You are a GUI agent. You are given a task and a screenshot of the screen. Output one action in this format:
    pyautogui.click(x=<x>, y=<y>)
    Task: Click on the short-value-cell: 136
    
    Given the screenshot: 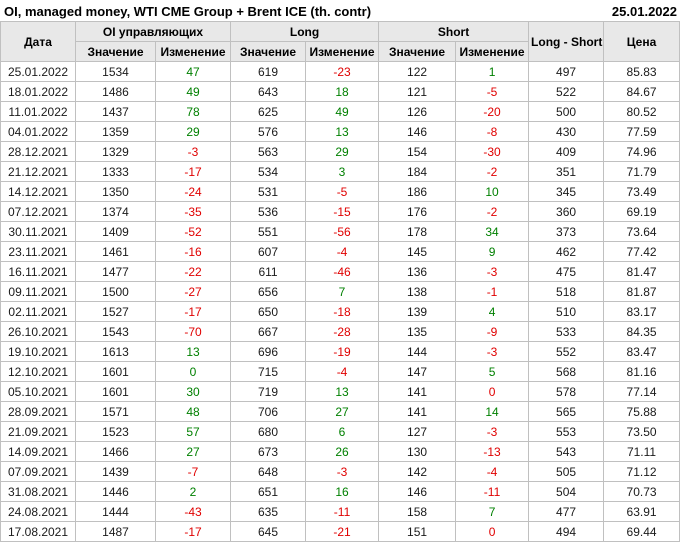 What is the action you would take?
    pyautogui.click(x=417, y=271)
    